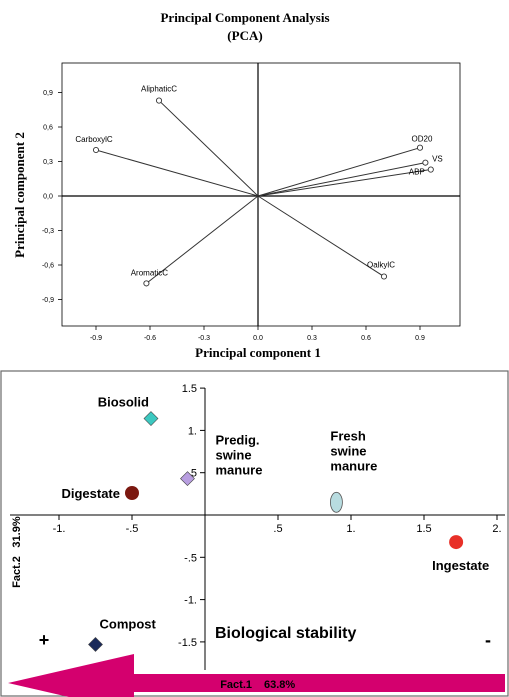 This screenshot has width=509, height=697. Describe the element at coordinates (189, 389) in the screenshot. I see `chart2-y-tick-label: 1.5` at that location.